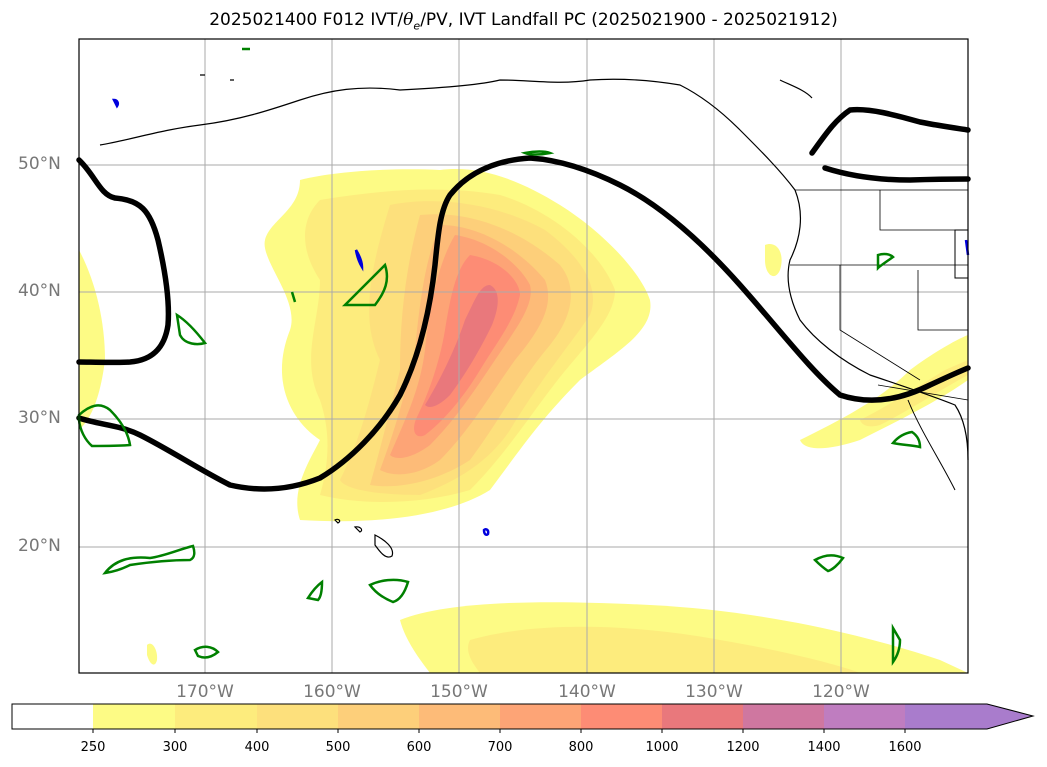  Describe the element at coordinates (175, 747) in the screenshot. I see `colorbar-tick-label: 300` at that location.